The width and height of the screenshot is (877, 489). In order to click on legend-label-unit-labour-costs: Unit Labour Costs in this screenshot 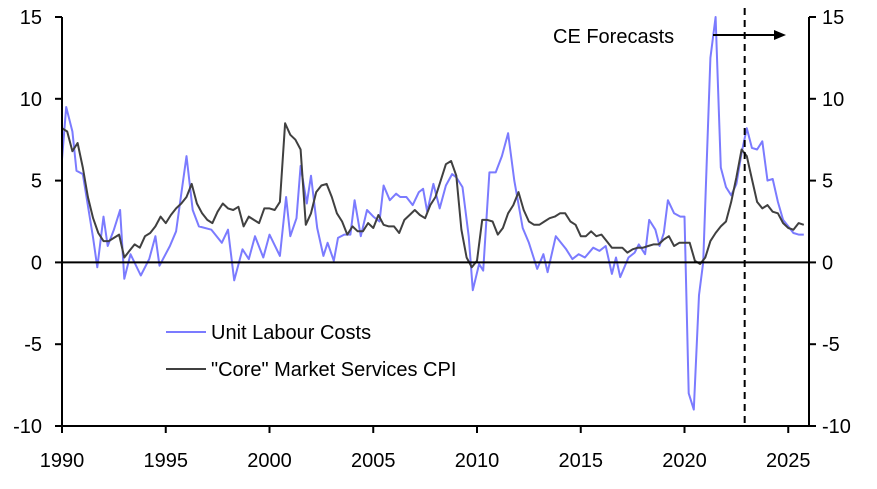, I will do `click(291, 333)`.